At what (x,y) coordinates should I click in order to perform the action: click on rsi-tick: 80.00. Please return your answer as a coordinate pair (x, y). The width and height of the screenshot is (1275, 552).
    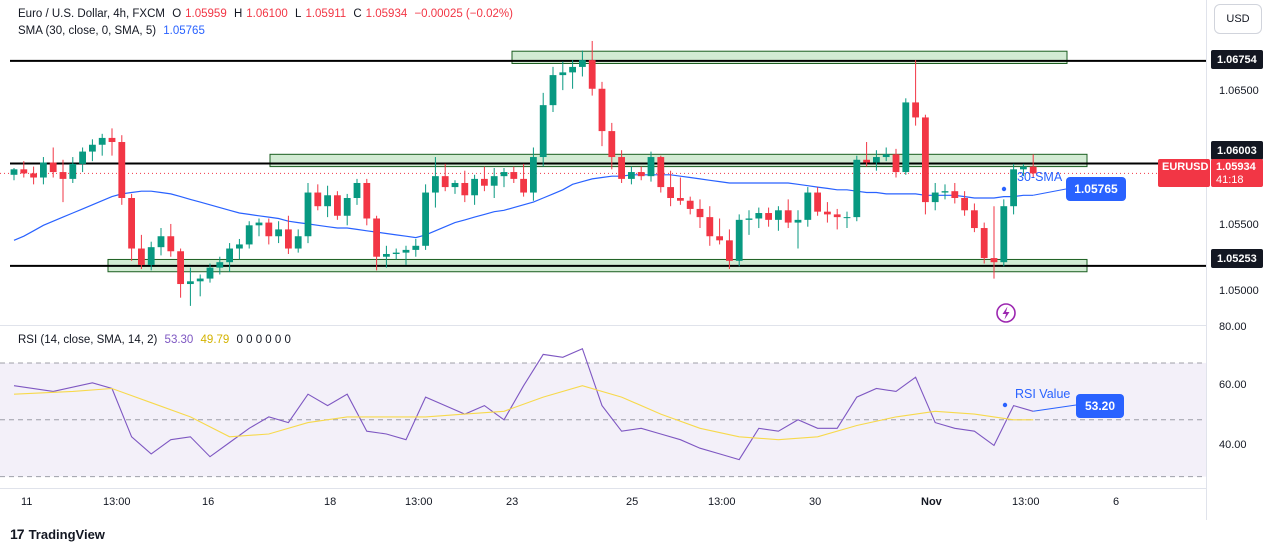
    Looking at the image, I should click on (1233, 327).